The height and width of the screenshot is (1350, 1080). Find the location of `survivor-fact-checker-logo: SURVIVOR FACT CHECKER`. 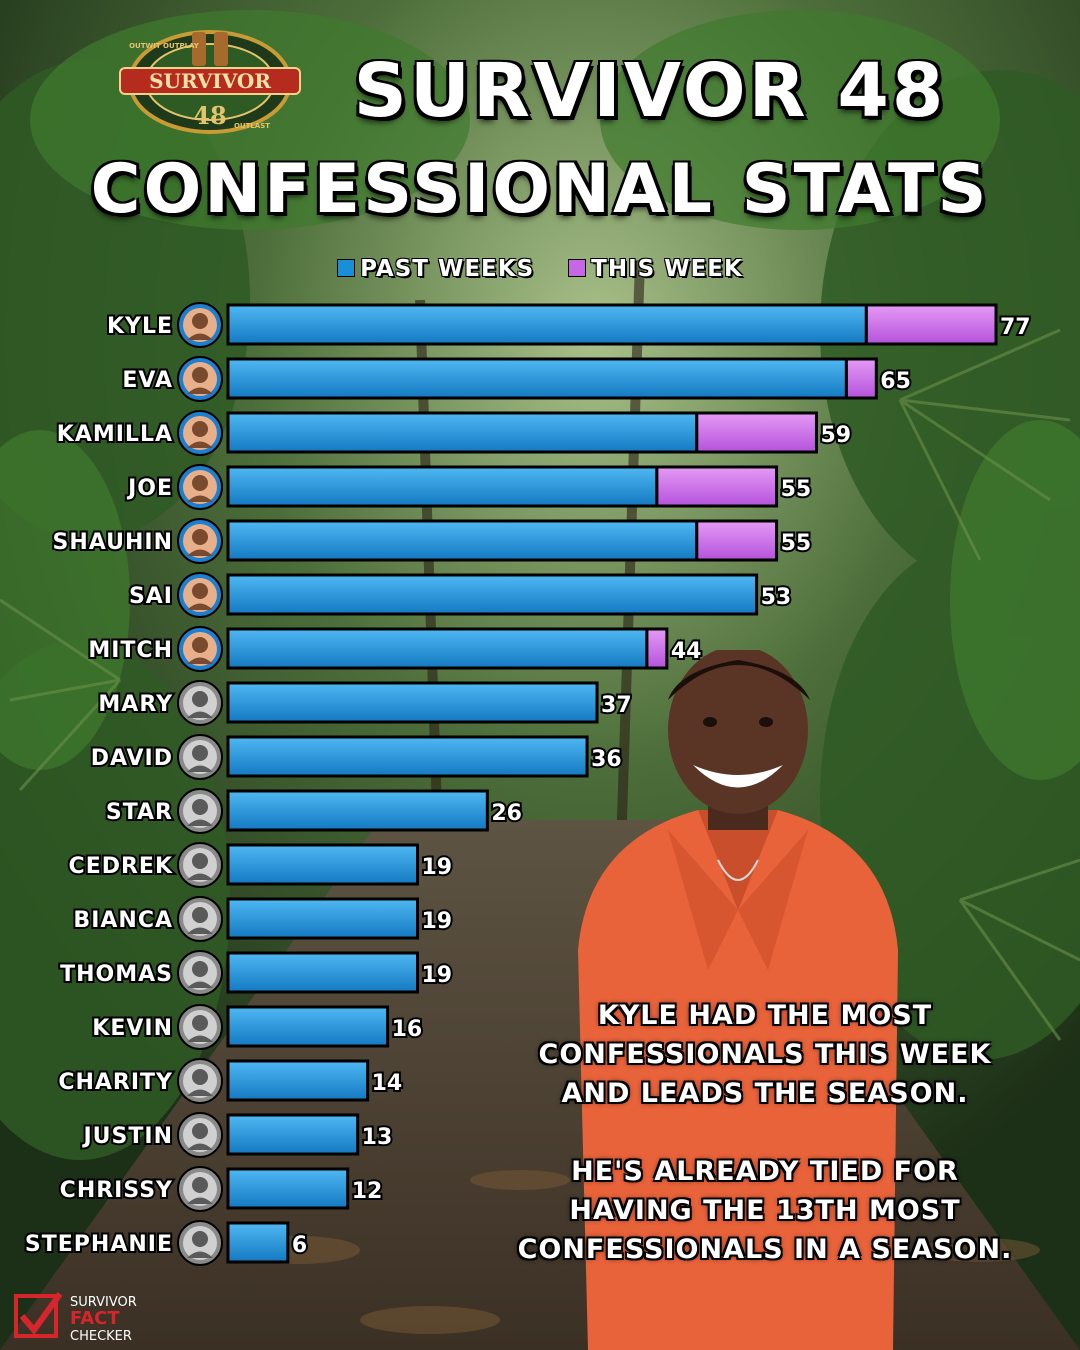

survivor-fact-checker-logo: SURVIVOR FACT CHECKER is located at coordinates (75, 1317).